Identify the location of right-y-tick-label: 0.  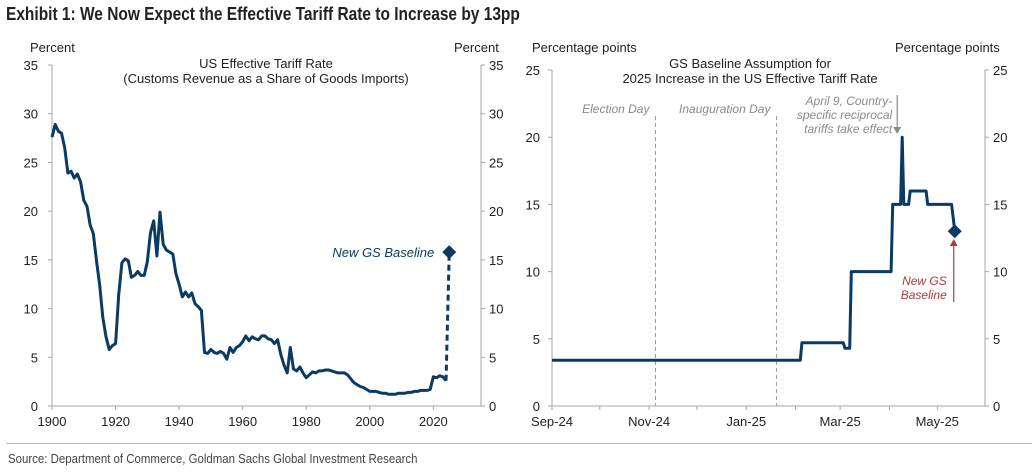
(536, 406).